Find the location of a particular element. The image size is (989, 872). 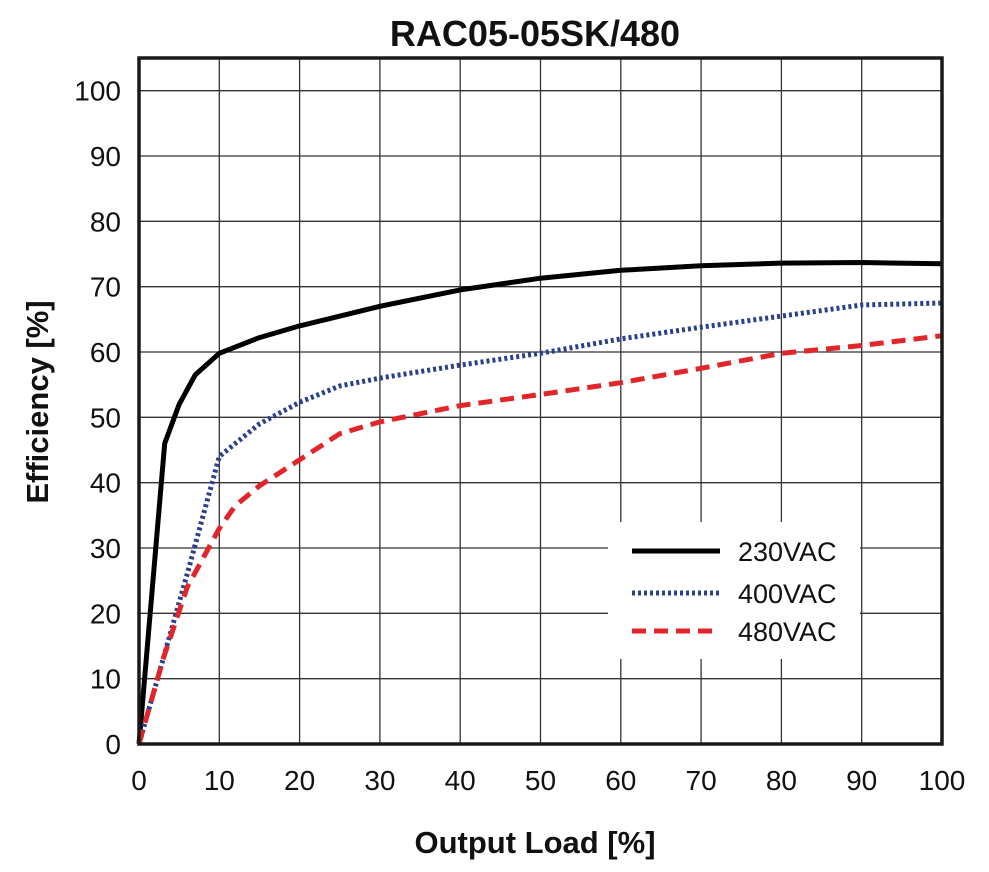

legend: 230VAC 400VAC 480VAC is located at coordinates (734, 590).